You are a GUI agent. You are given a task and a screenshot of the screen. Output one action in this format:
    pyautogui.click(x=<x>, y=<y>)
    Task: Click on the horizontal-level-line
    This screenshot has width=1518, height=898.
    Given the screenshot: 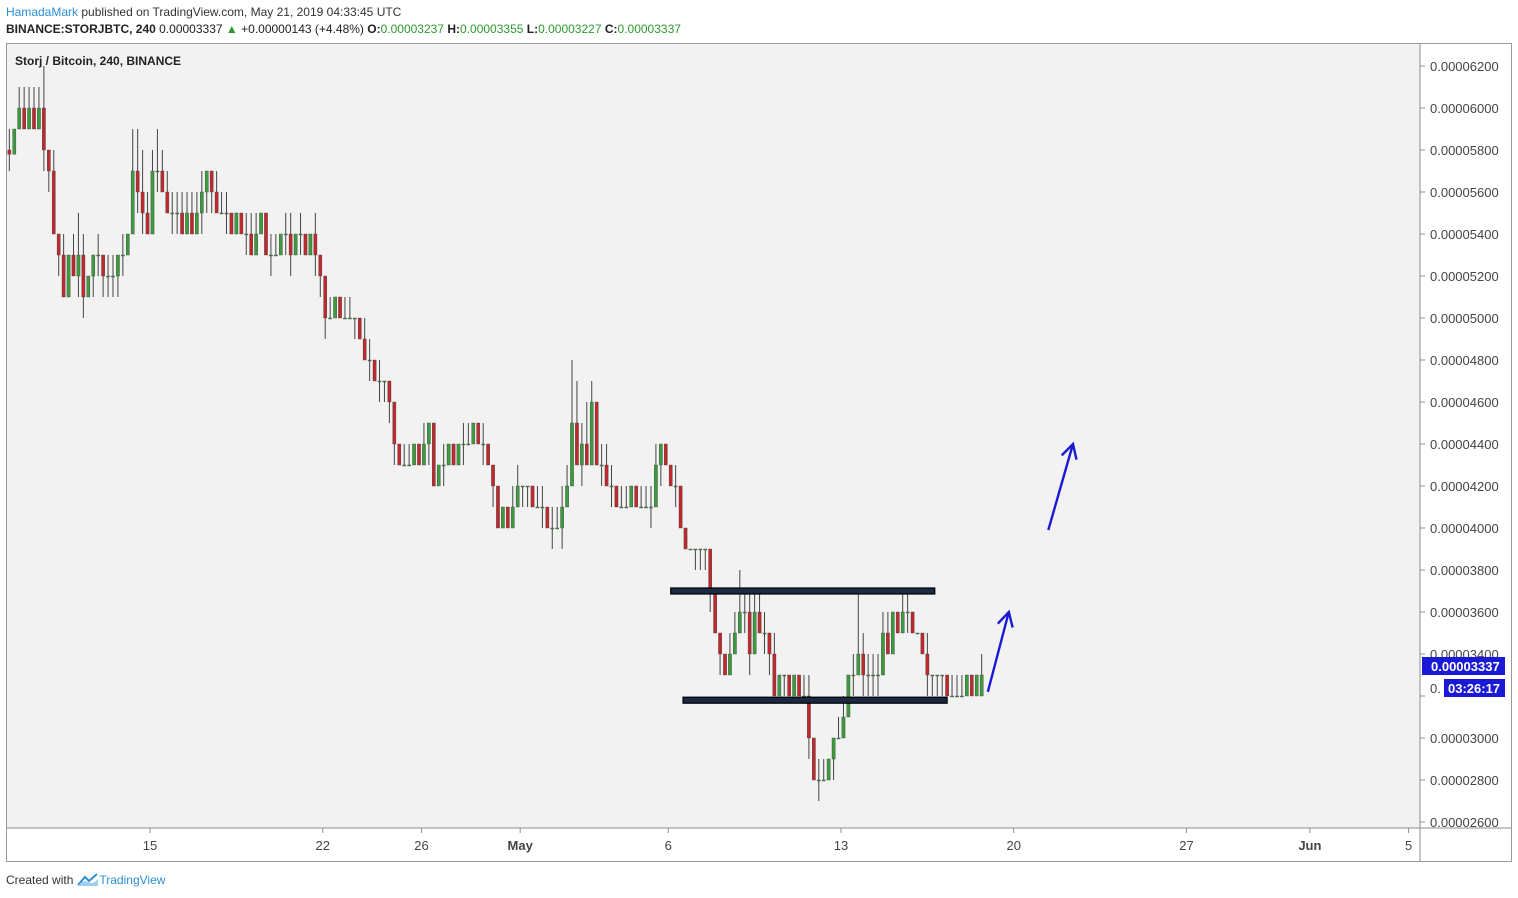 What is the action you would take?
    pyautogui.click(x=803, y=591)
    